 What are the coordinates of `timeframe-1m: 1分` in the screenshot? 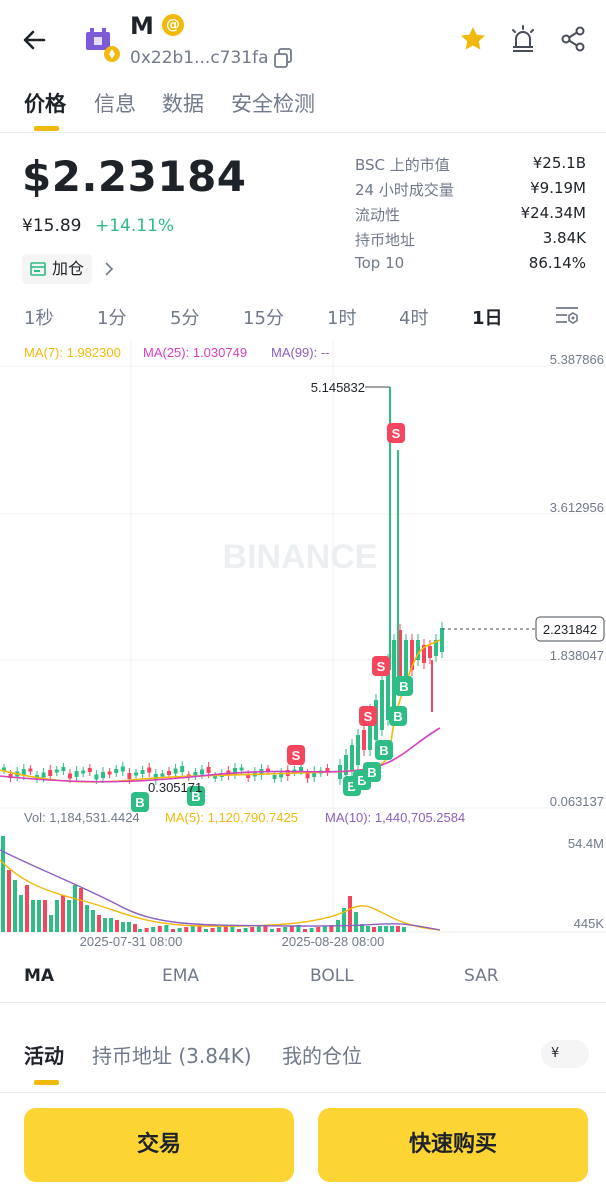 It's located at (112, 318).